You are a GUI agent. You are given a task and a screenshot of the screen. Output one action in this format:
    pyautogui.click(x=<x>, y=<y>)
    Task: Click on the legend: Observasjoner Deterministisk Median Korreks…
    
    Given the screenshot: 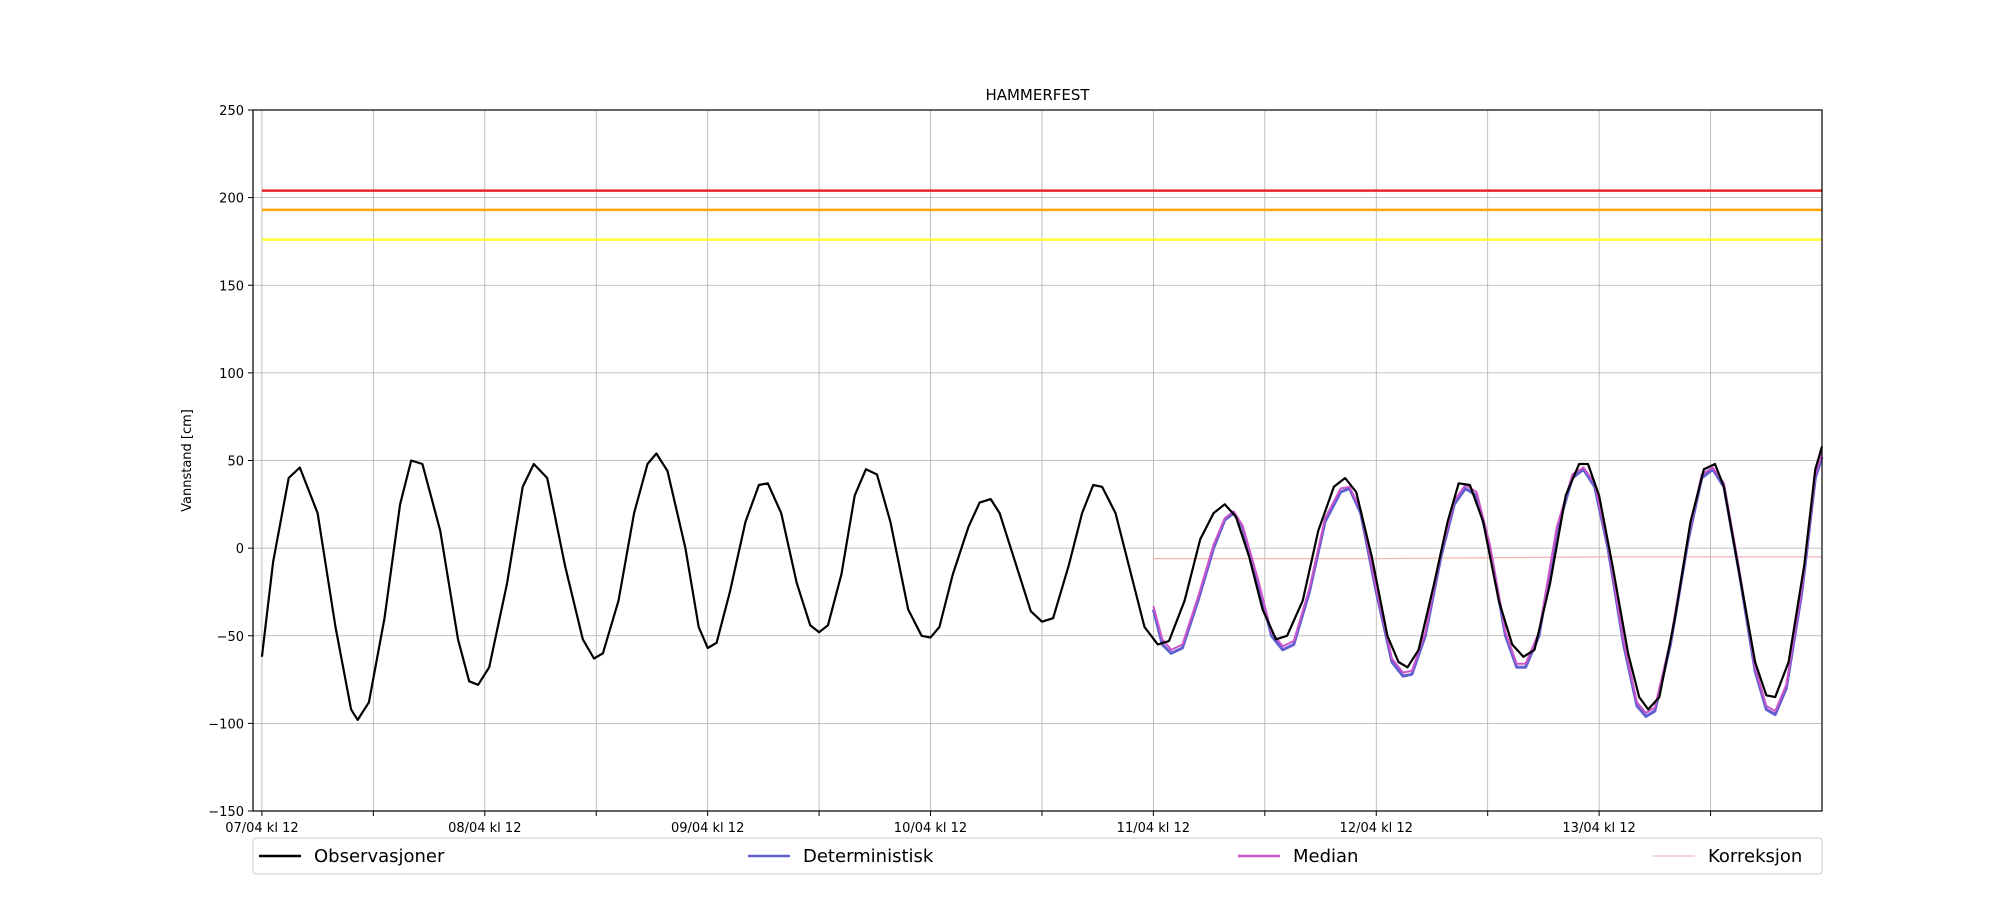 What is the action you would take?
    pyautogui.click(x=1037, y=856)
    